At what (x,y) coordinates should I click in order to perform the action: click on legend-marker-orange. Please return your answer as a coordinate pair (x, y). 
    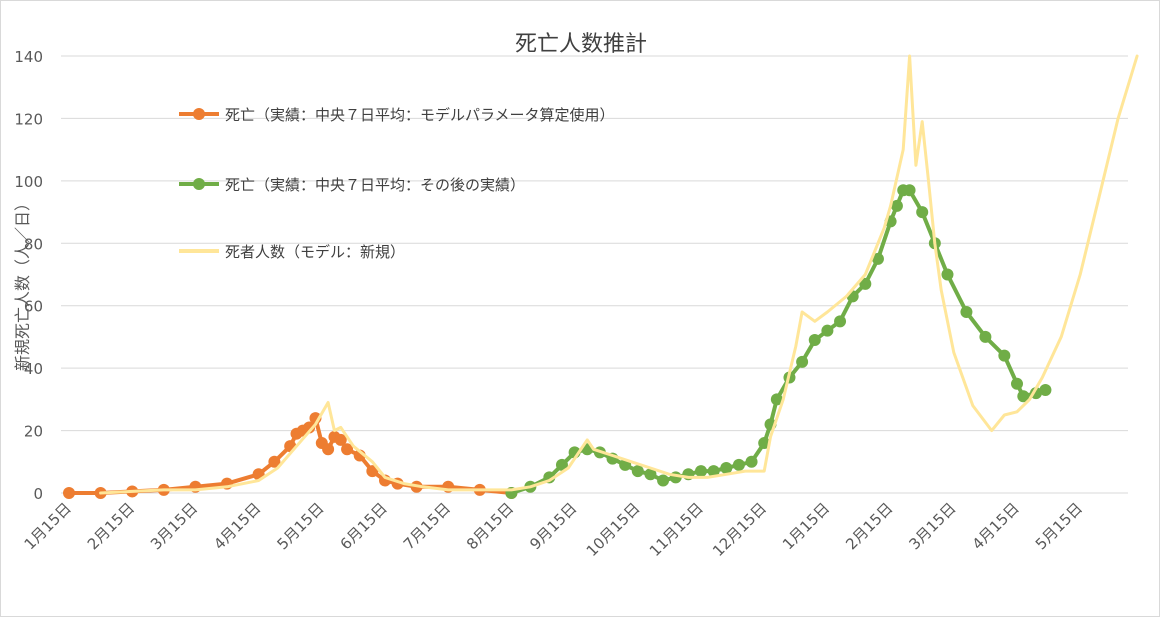
    Looking at the image, I should click on (199, 114).